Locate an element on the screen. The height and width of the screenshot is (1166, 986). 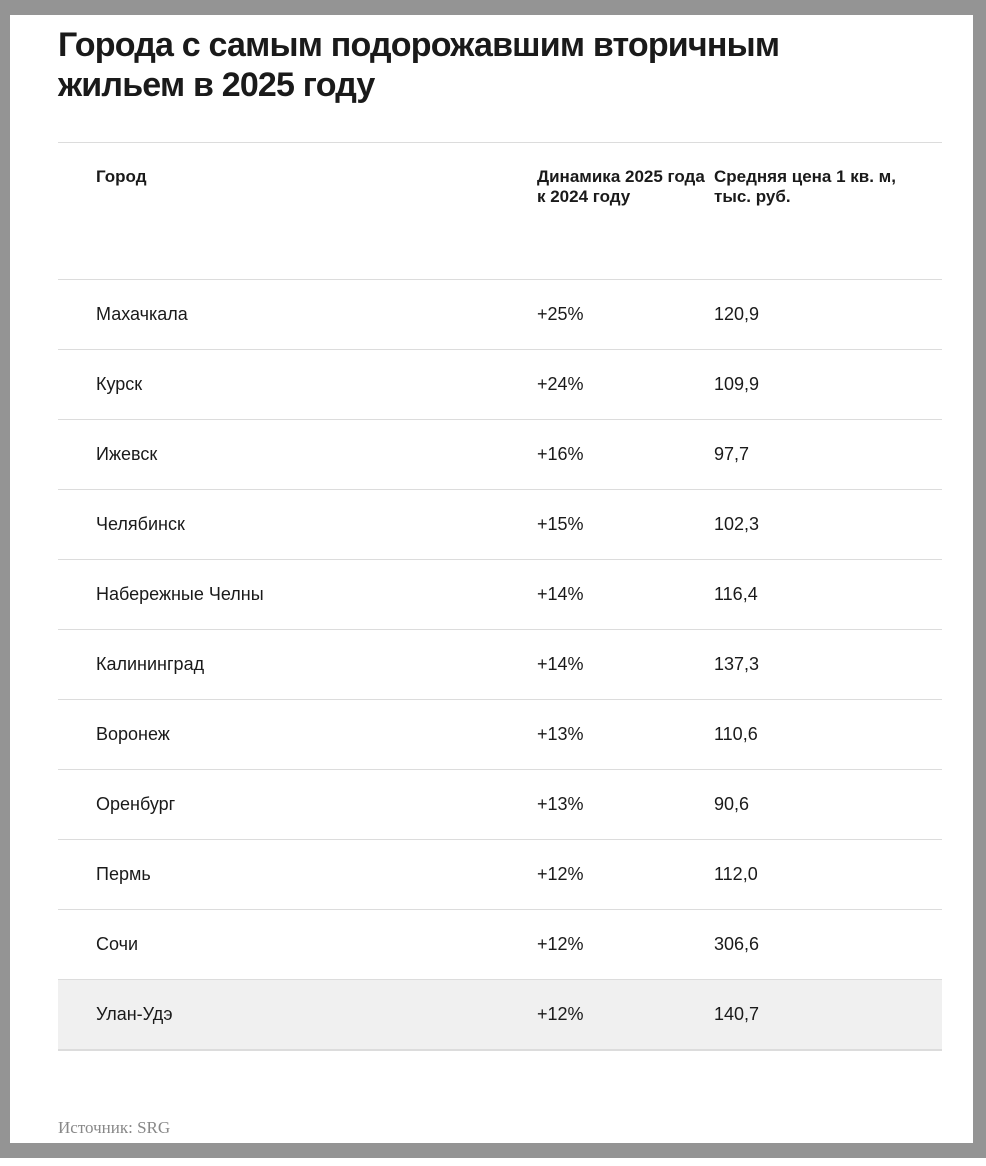
table-row: Сочи +12% 306,6 is located at coordinates (500, 944).